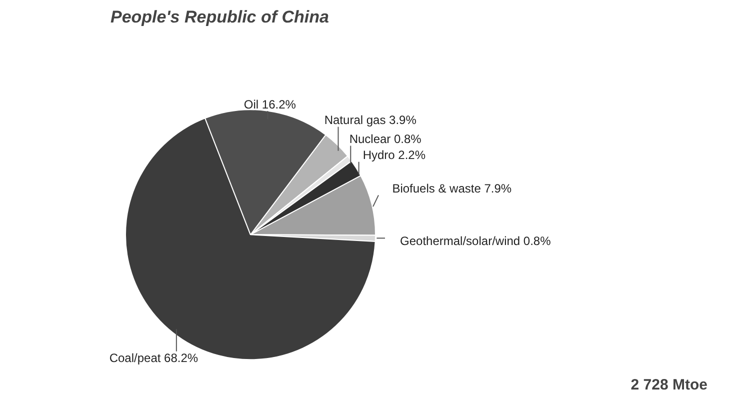 This screenshot has width=737, height=405. Describe the element at coordinates (452, 189) in the screenshot. I see `slice-label: Biofuels & waste 7.9%` at that location.